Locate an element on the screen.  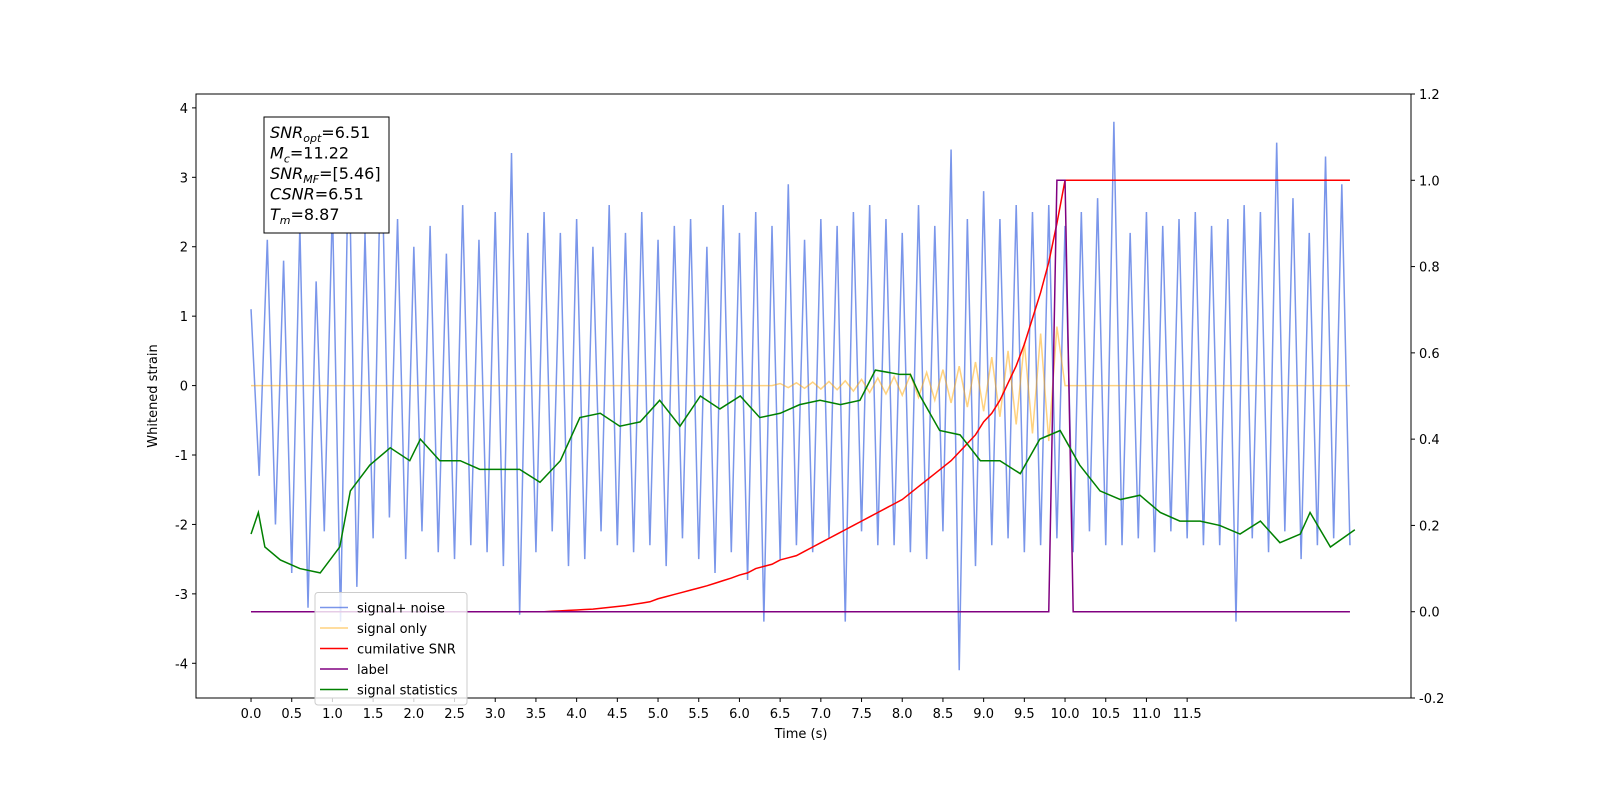
annotation-symbol: M is located at coordinates (277, 153).